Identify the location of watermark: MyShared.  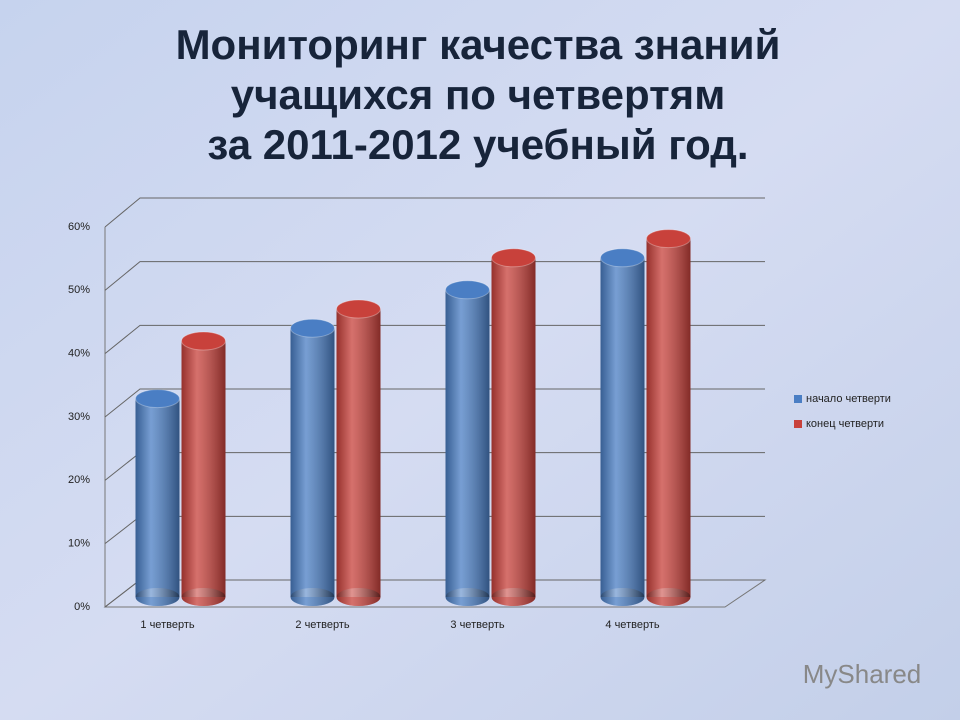
(862, 674).